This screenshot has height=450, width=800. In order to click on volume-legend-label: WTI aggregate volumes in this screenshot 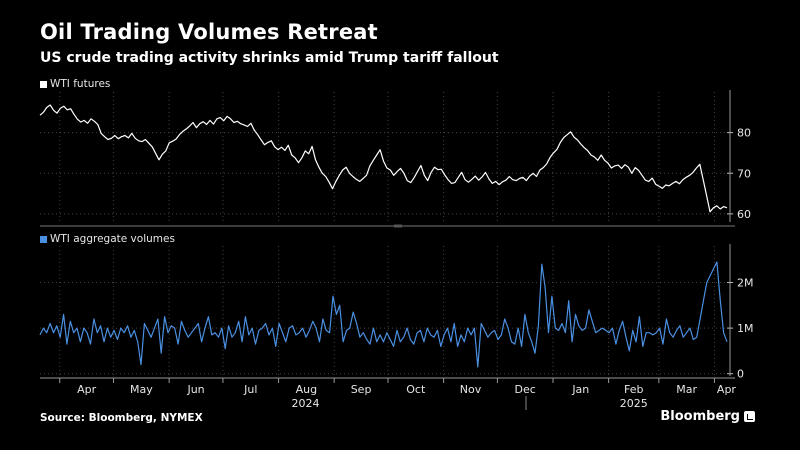, I will do `click(112, 239)`.